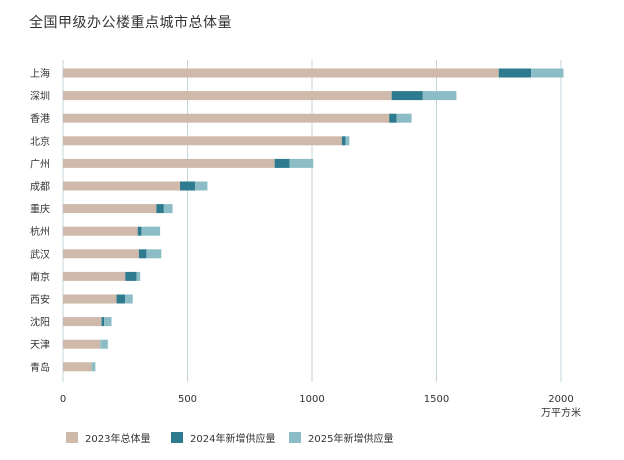 This screenshot has width=624, height=460. What do you see at coordinates (117, 438) in the screenshot?
I see `legend-label: 2023年总体量` at bounding box center [117, 438].